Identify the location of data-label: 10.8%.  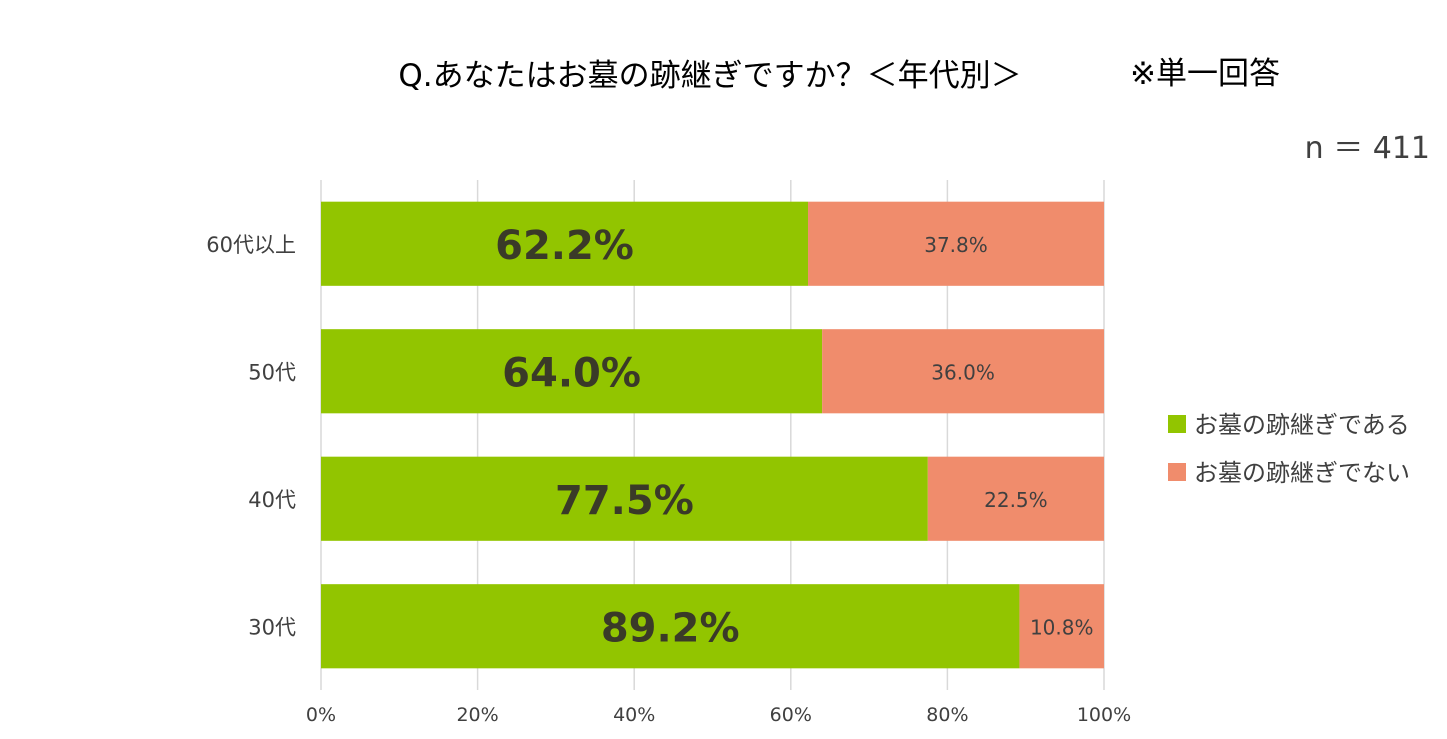
(1062, 627).